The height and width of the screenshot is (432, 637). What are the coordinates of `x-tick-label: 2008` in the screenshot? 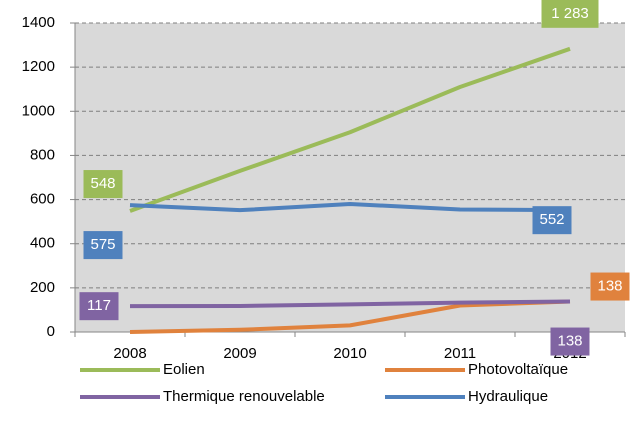 It's located at (129, 353).